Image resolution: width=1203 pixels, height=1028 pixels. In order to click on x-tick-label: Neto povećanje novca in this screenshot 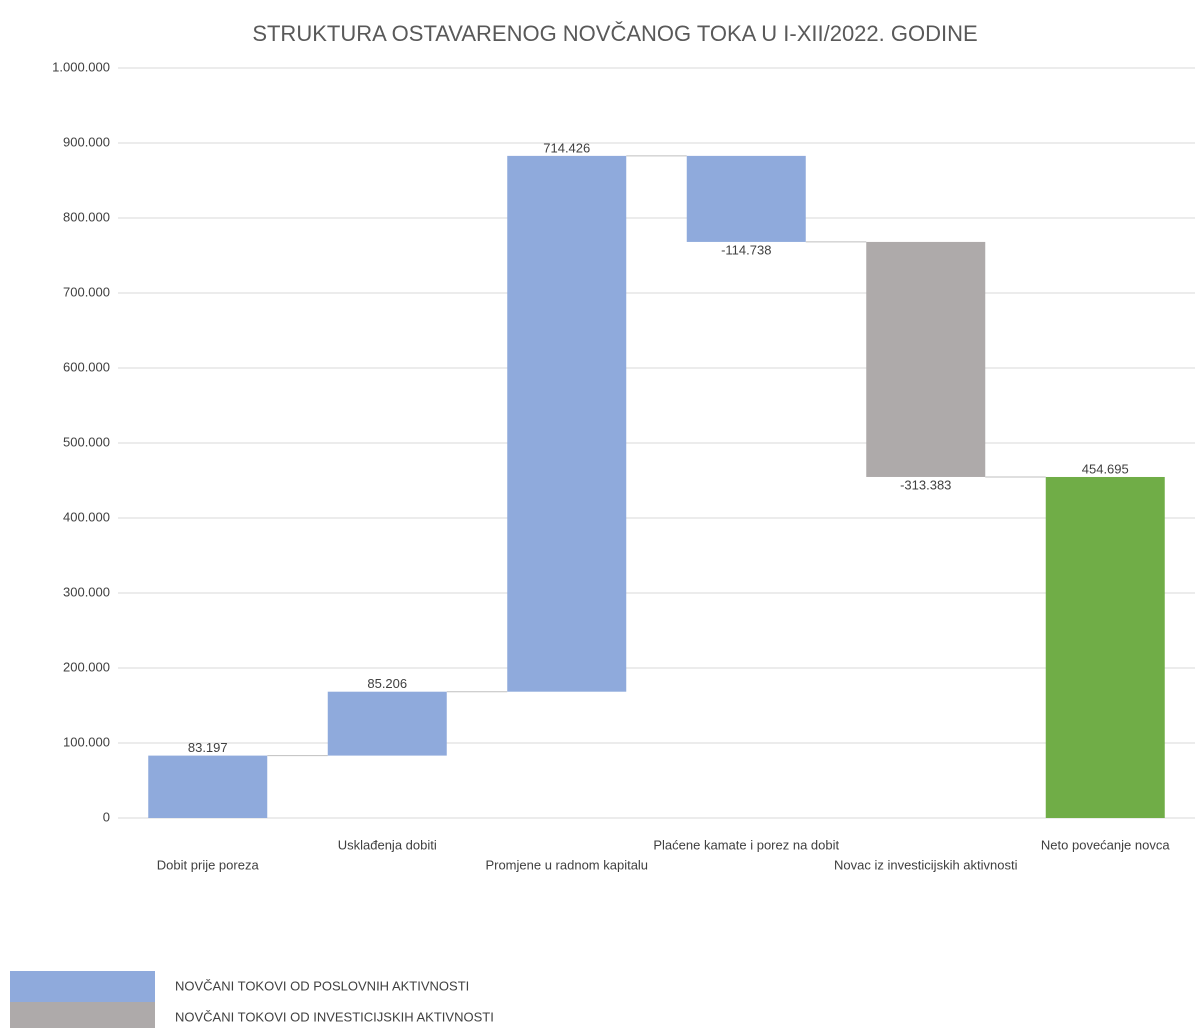, I will do `click(1105, 844)`.